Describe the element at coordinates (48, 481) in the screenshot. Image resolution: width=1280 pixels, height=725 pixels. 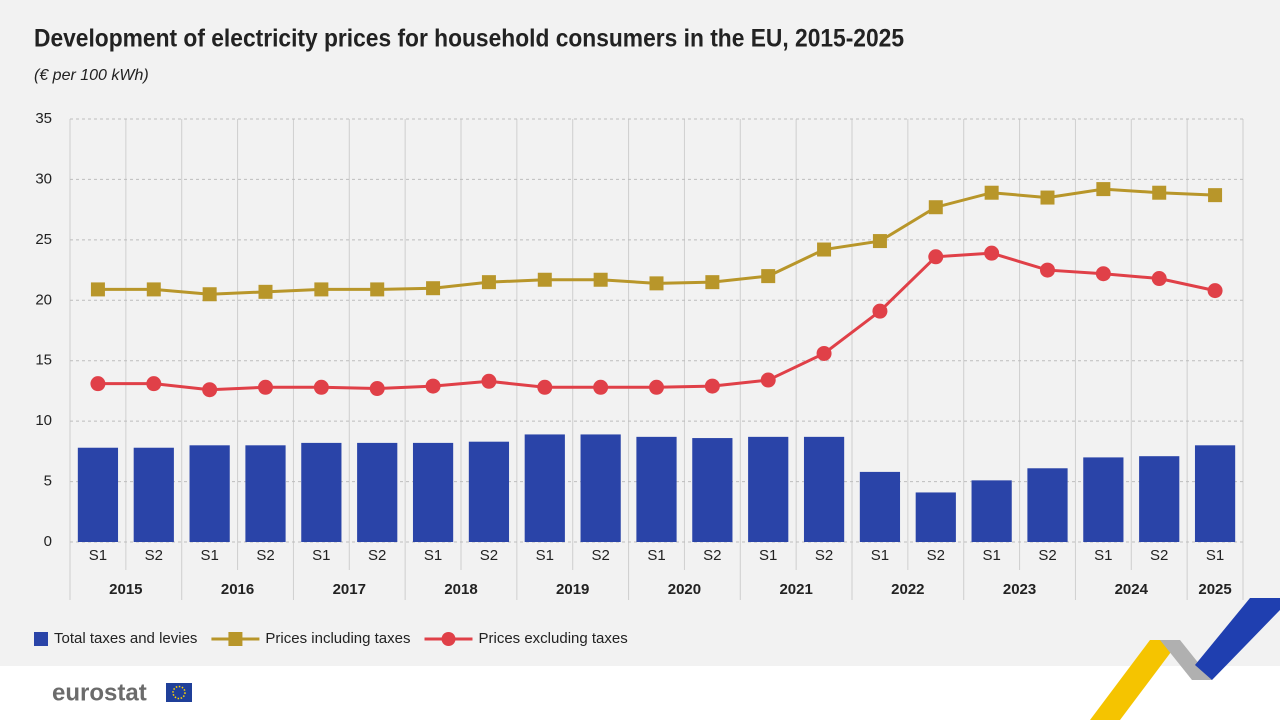
I see `y-tick-label: 5` at that location.